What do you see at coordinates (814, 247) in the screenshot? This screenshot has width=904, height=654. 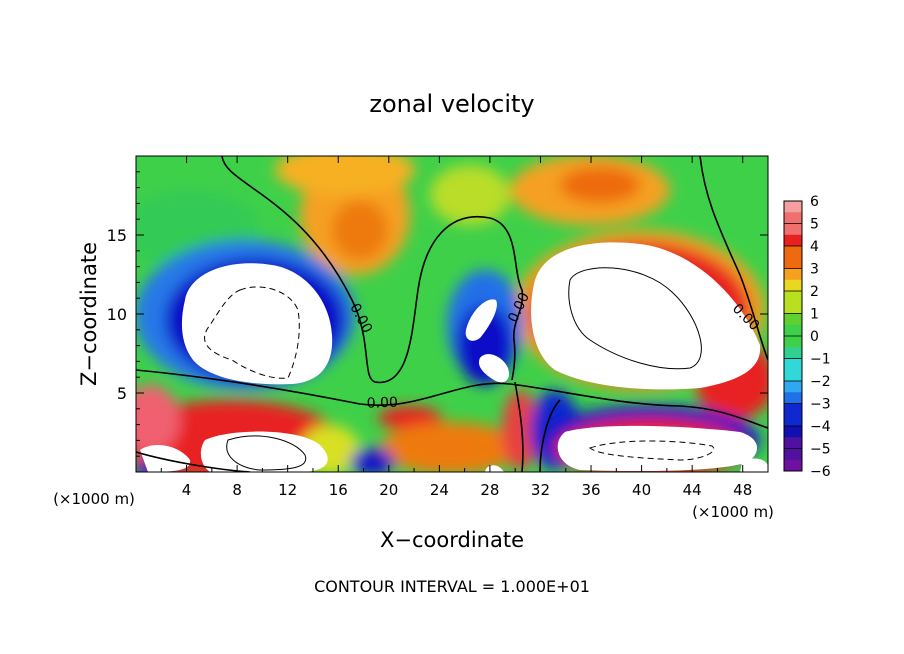 I see `colorbar-label: 4` at bounding box center [814, 247].